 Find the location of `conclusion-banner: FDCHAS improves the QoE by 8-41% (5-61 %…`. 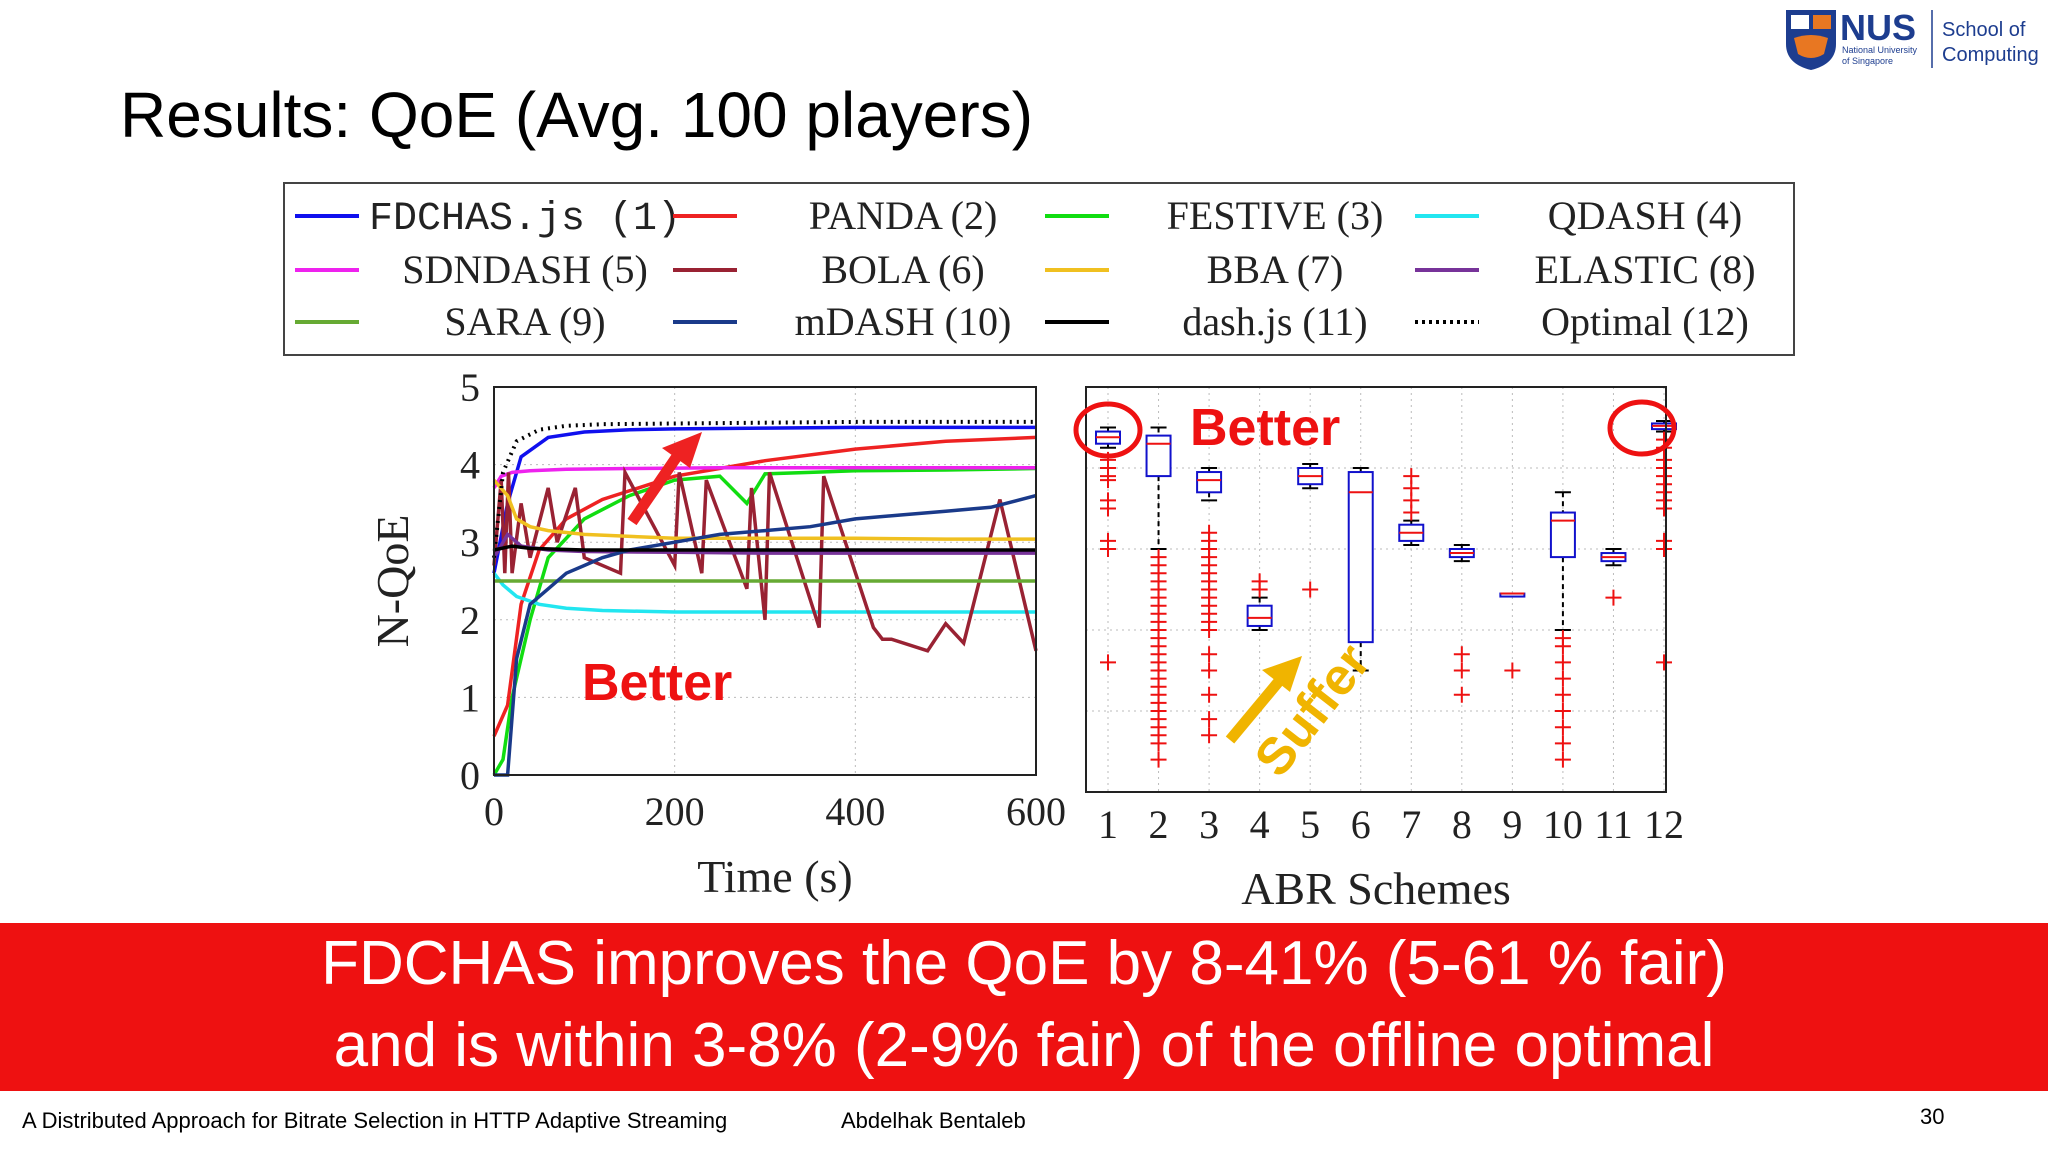

conclusion-banner: FDCHAS improves the QoE by 8-41% (5-61 %… is located at coordinates (1024, 1007).